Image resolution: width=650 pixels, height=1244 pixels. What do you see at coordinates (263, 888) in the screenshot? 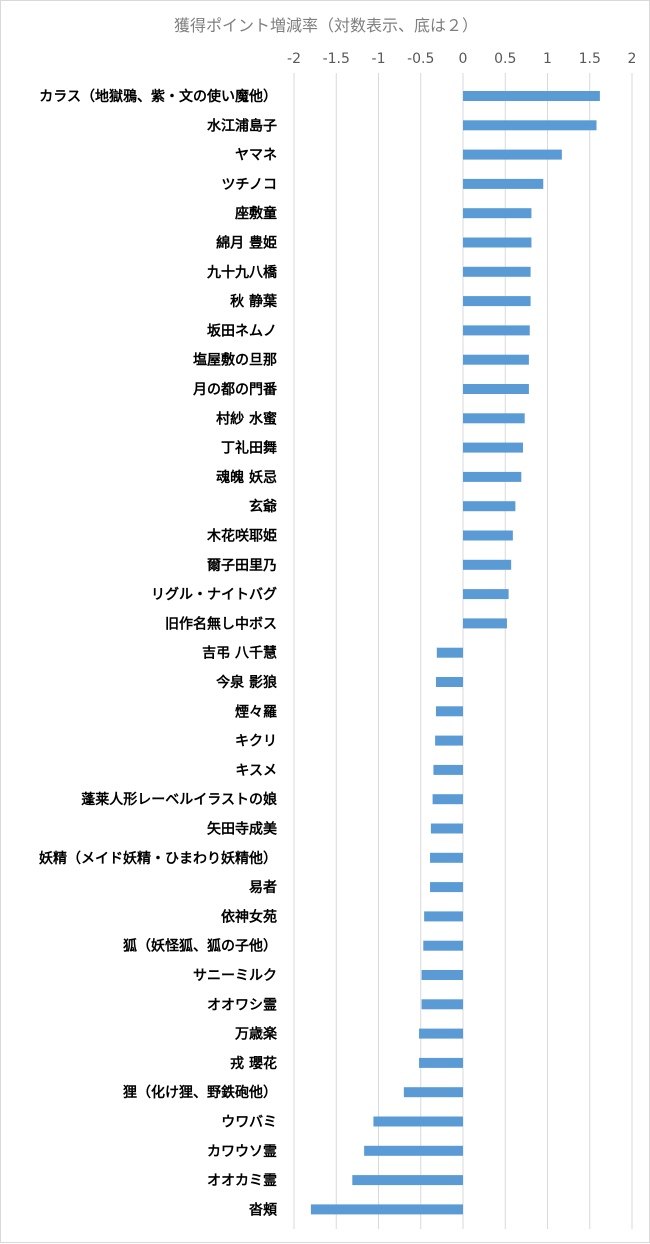
I see `category-label: 易者` at bounding box center [263, 888].